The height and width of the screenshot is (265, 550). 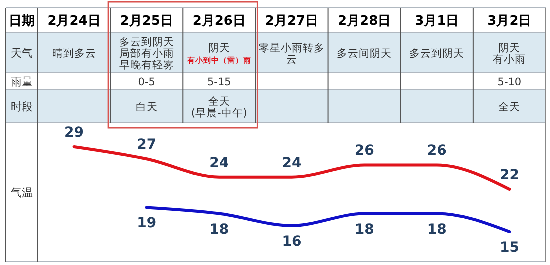 I want to click on data-label: 16, so click(x=292, y=242).